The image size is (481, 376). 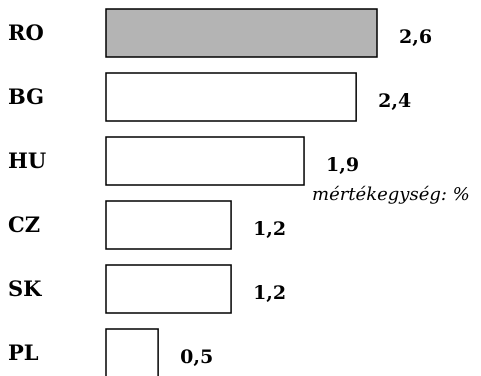 I want to click on bar-cz, so click(x=168, y=225).